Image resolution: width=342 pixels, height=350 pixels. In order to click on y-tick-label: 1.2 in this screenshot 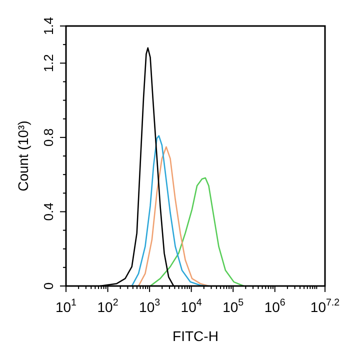, I will do `click(48, 63)`.